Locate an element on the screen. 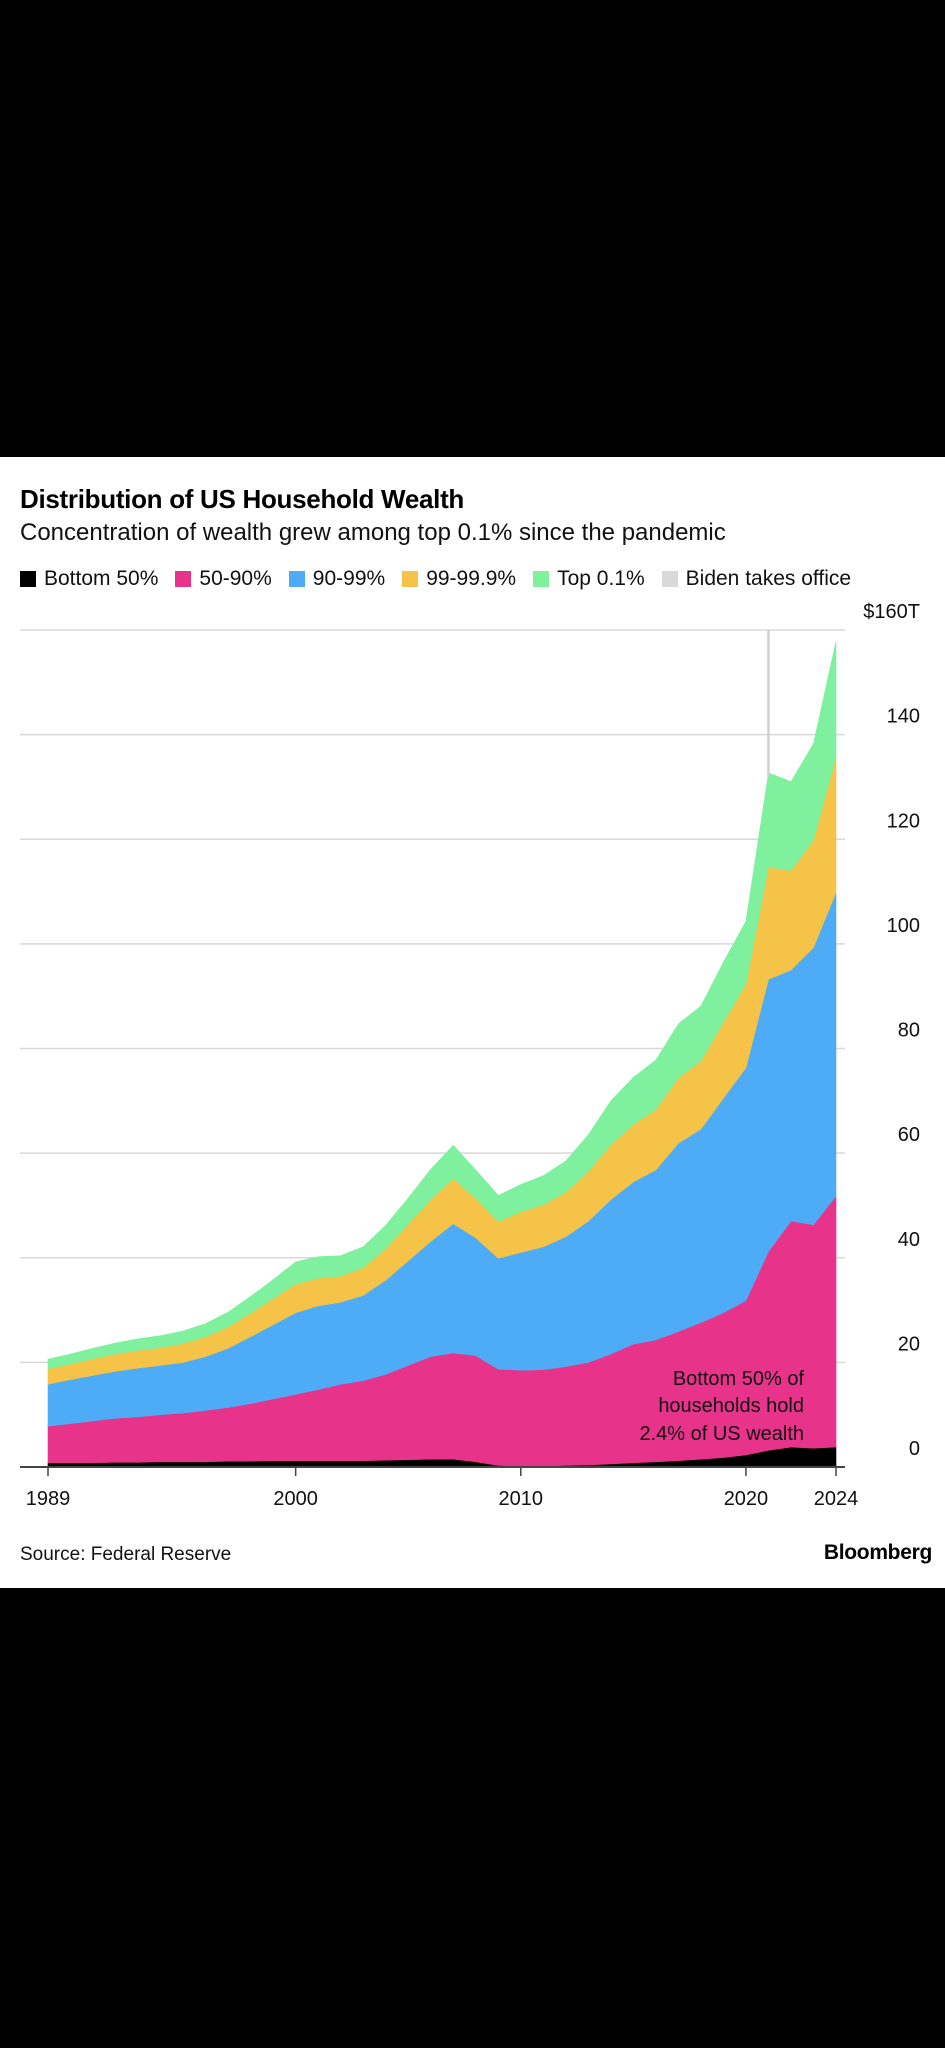  annotation-text: households hold is located at coordinates (731, 1406).